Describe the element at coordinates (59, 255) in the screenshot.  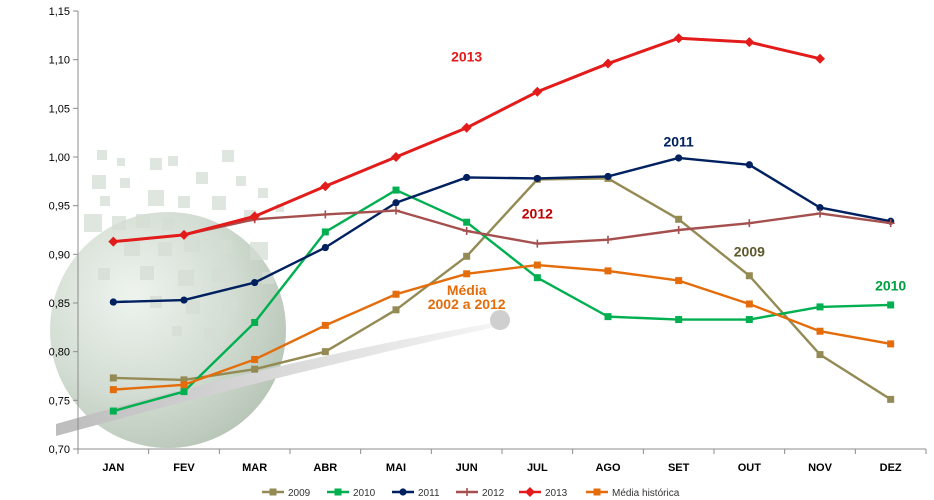
I see `y-tick-label: 0,90` at that location.